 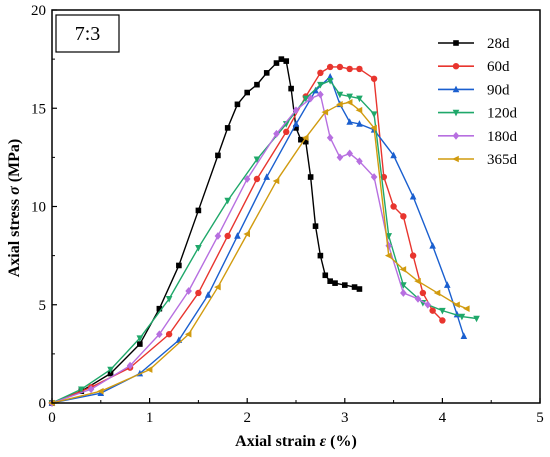 I want to click on x-axis-title: Axial strain ε (%), so click(x=296, y=441).